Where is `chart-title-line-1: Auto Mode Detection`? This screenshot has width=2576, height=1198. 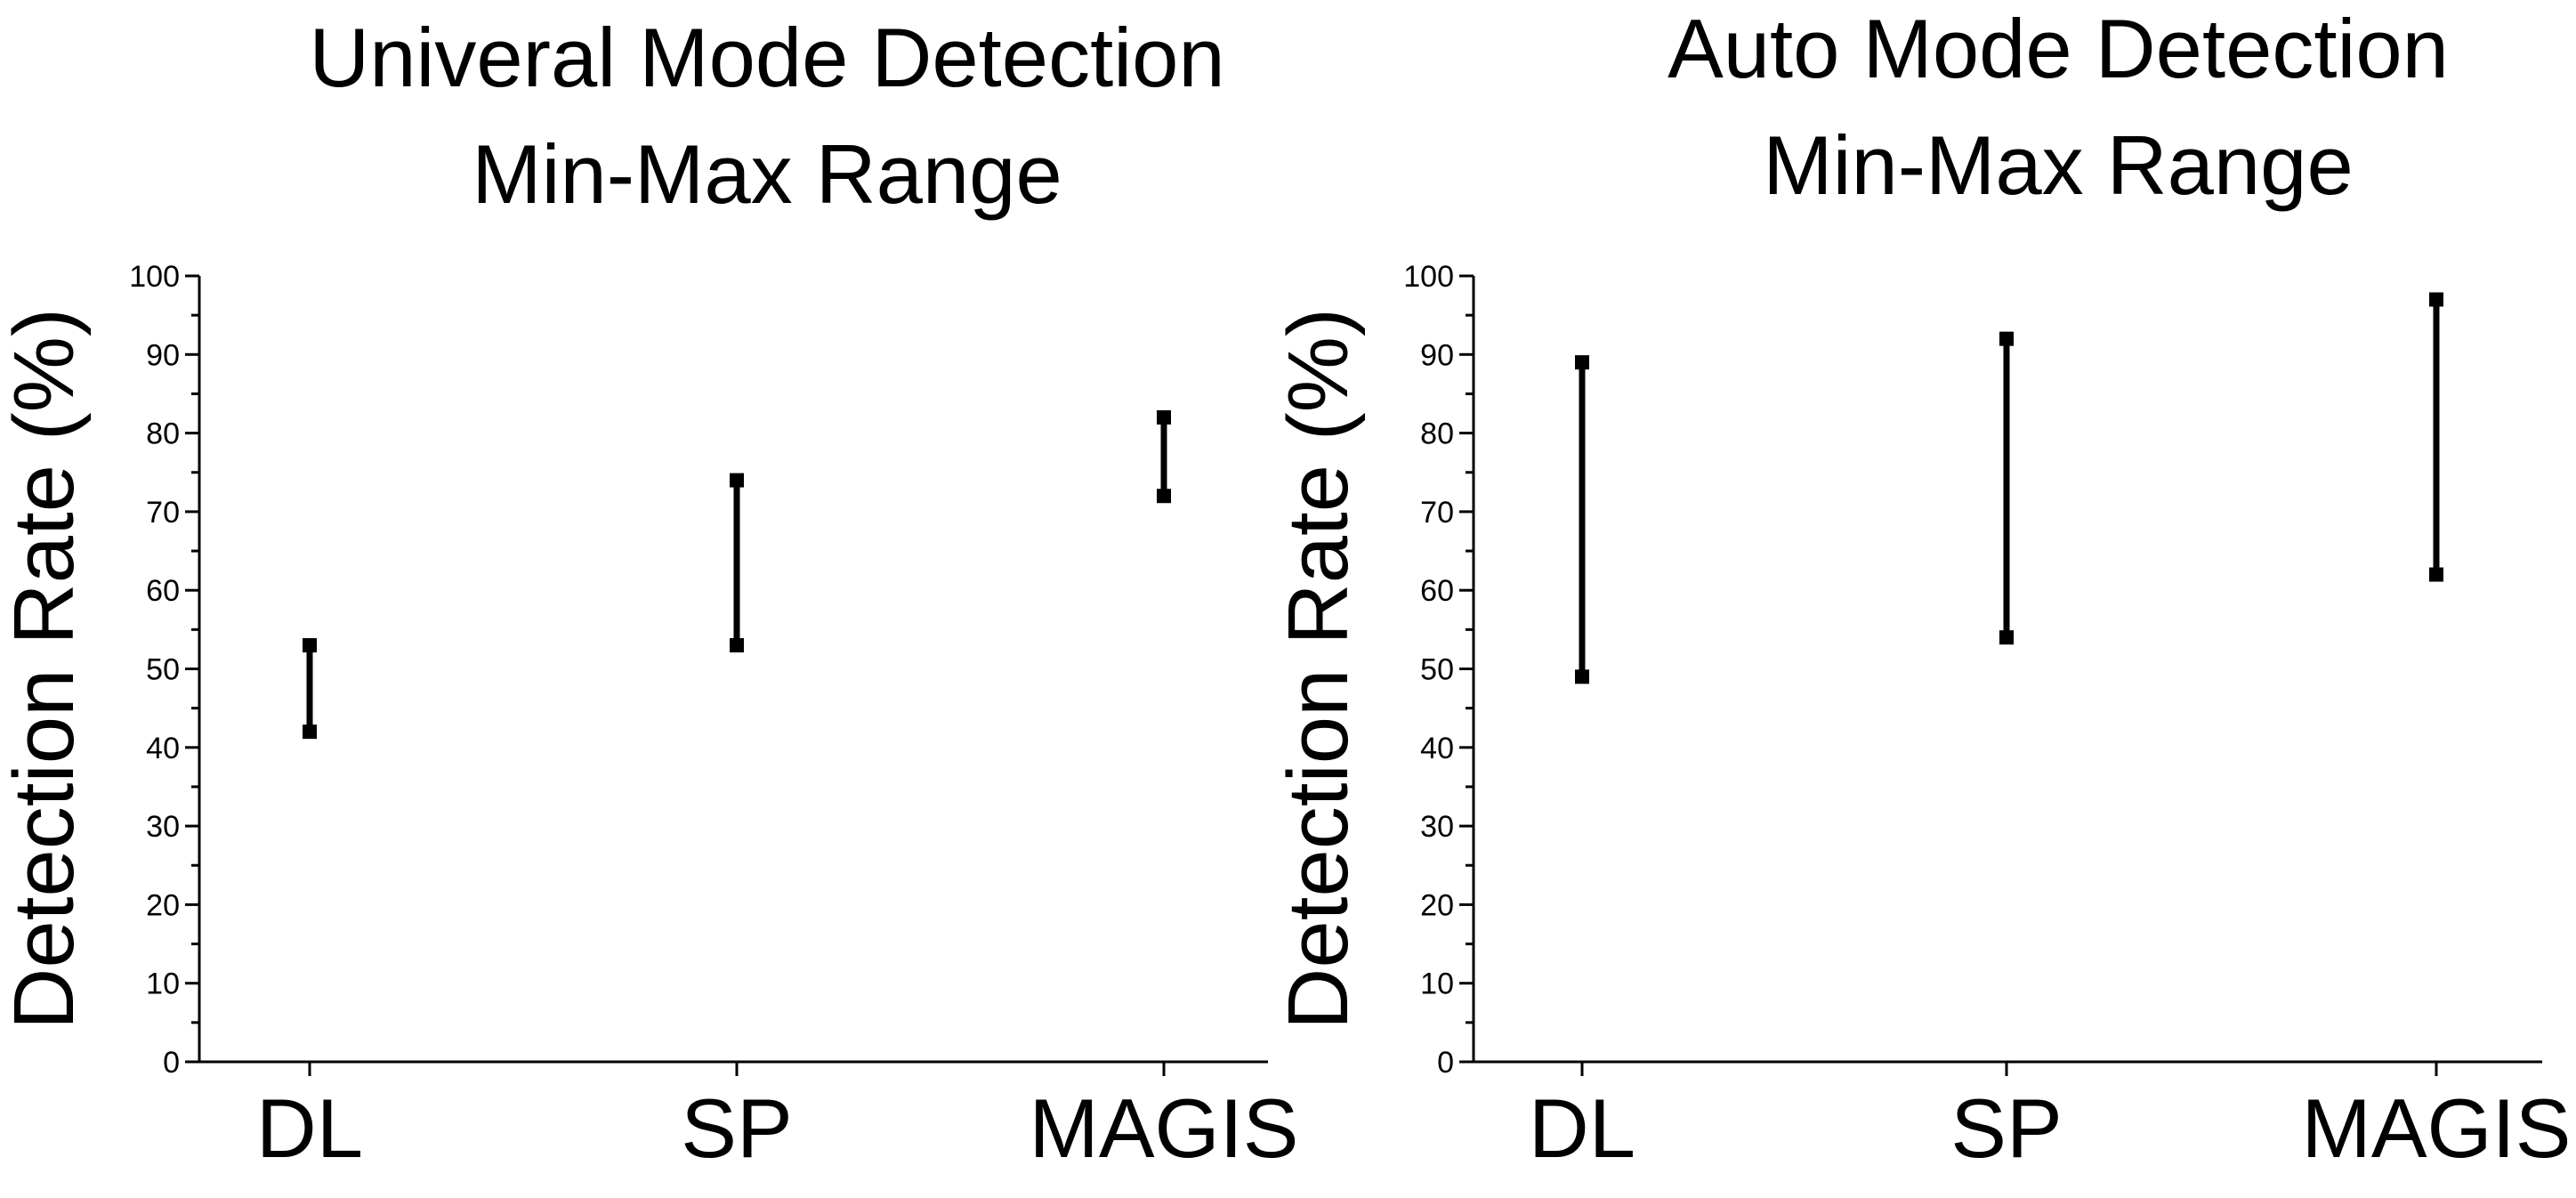 chart-title-line-1: Auto Mode Detection is located at coordinates (2058, 48).